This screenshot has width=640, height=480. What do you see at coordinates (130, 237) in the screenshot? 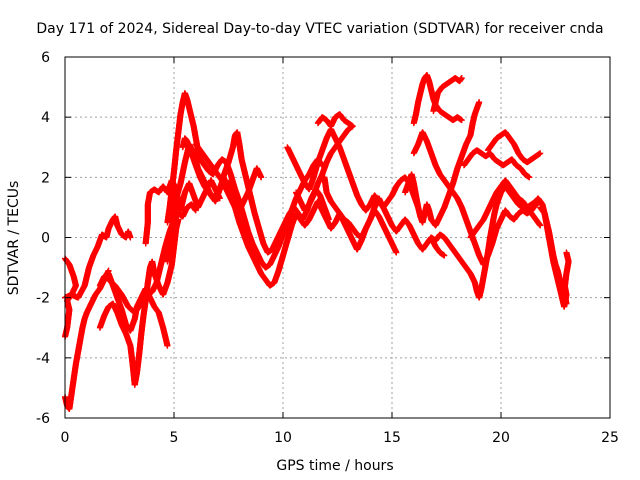
I see `data-point` at bounding box center [130, 237].